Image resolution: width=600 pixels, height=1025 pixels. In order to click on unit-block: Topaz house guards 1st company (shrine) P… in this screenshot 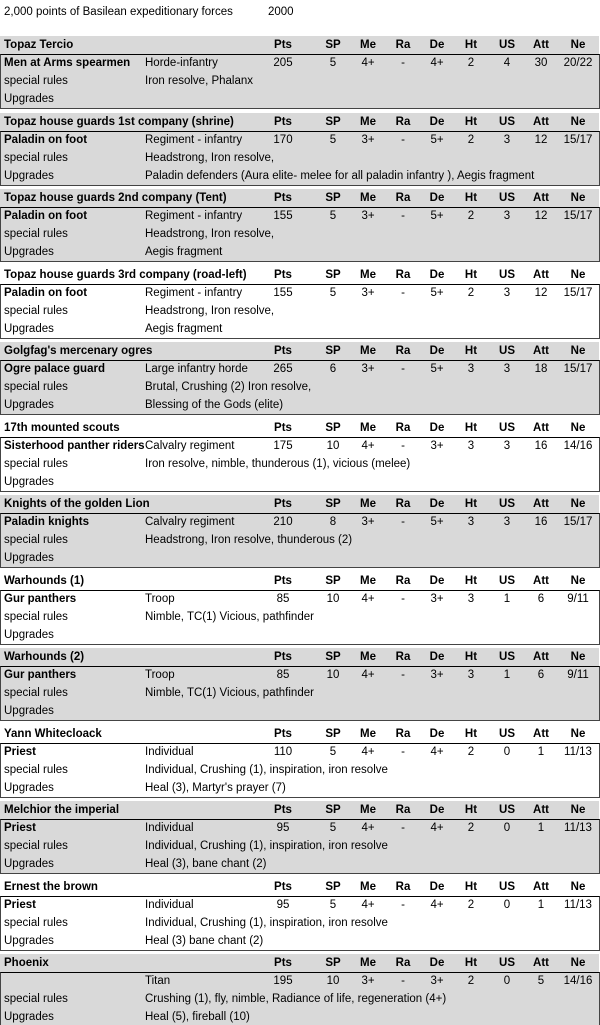, I will do `click(300, 149)`.